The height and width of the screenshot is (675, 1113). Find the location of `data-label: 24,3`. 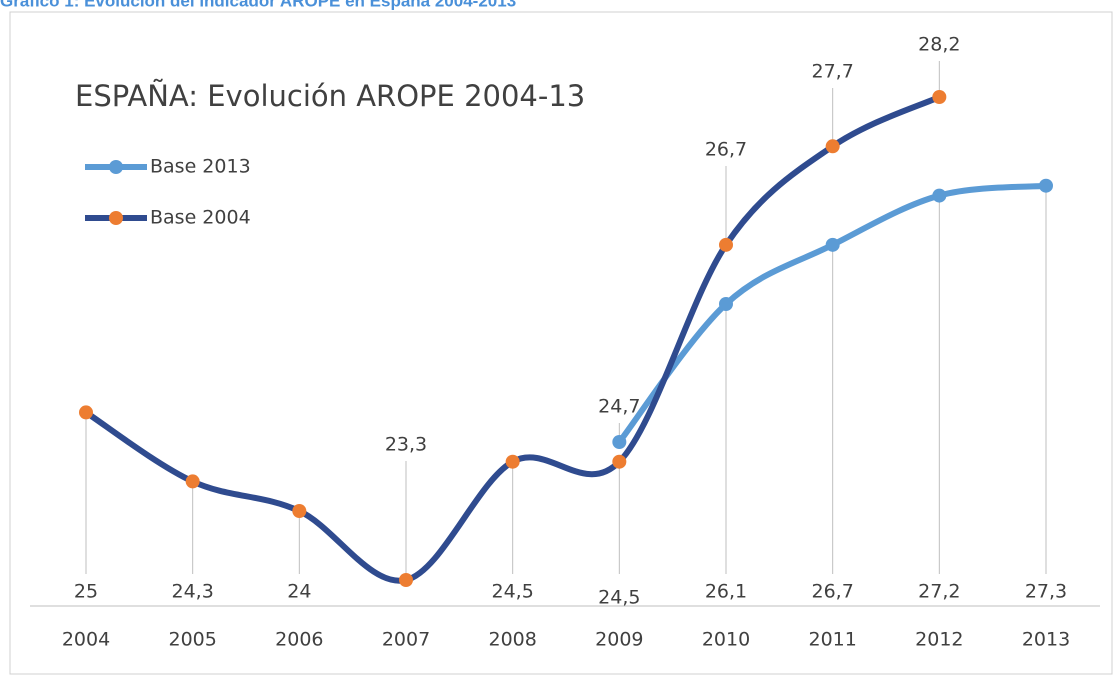

data-label: 24,3 is located at coordinates (193, 592).